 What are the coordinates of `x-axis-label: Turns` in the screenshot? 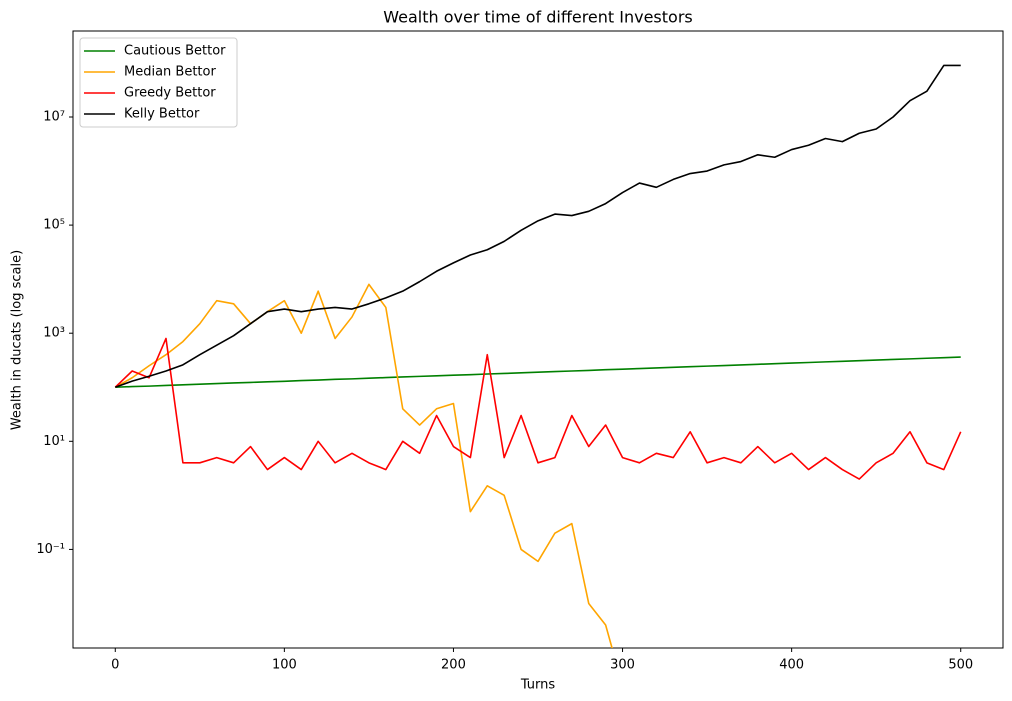 It's located at (538, 685).